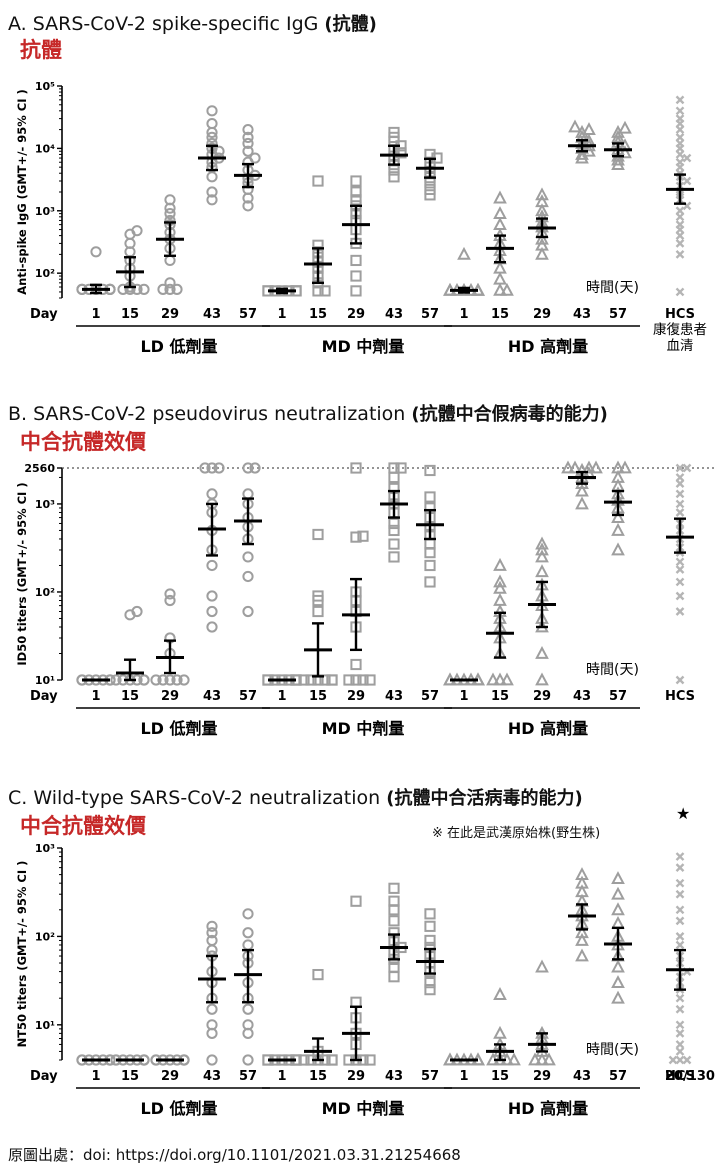  What do you see at coordinates (83, 442) in the screenshot?
I see `panel-b-subtitle: 中合抗體效價` at bounding box center [83, 442].